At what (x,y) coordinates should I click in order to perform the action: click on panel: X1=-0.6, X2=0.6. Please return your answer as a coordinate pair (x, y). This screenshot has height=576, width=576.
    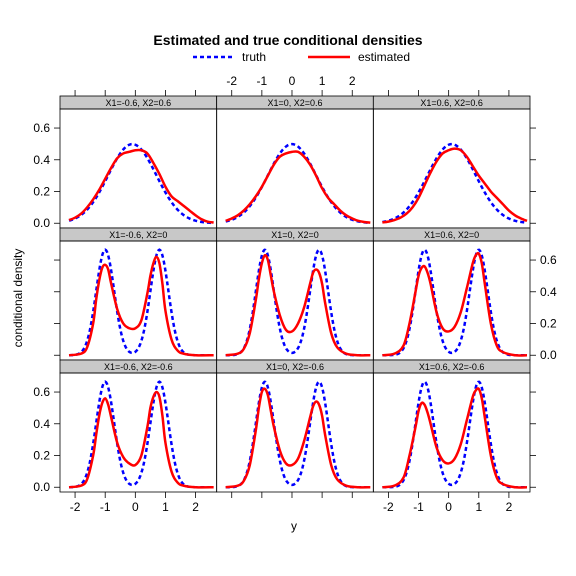
    Looking at the image, I should click on (138, 162).